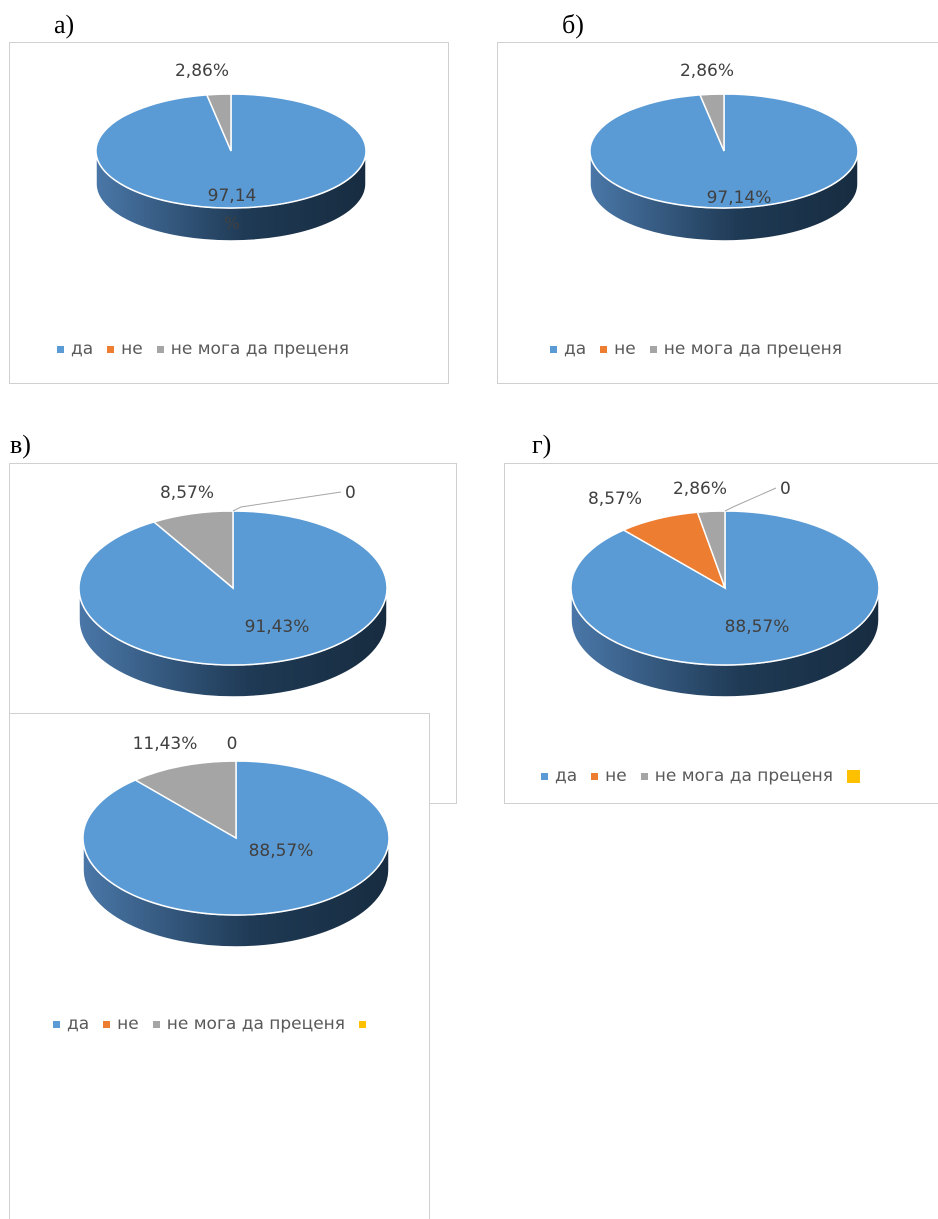  What do you see at coordinates (277, 627) in the screenshot?
I see `data-label: 91,43%` at bounding box center [277, 627].